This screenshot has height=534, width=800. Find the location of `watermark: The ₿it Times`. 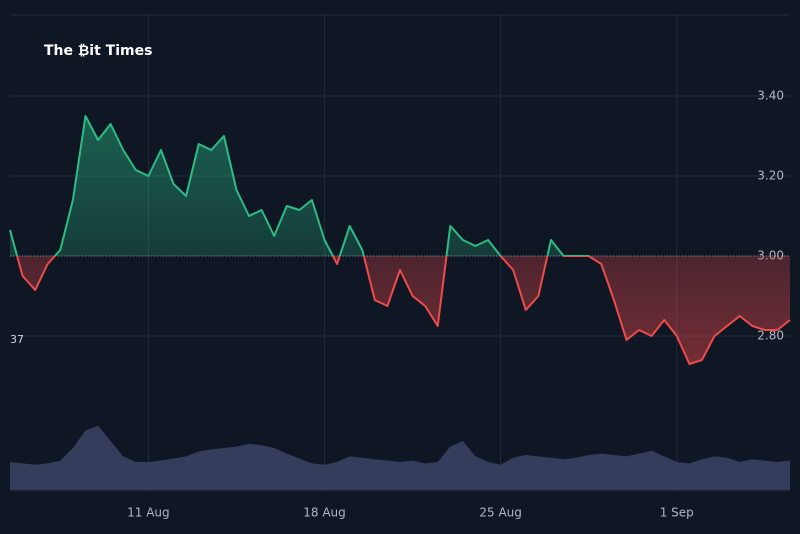

watermark: The ₿it Times is located at coordinates (98, 51).